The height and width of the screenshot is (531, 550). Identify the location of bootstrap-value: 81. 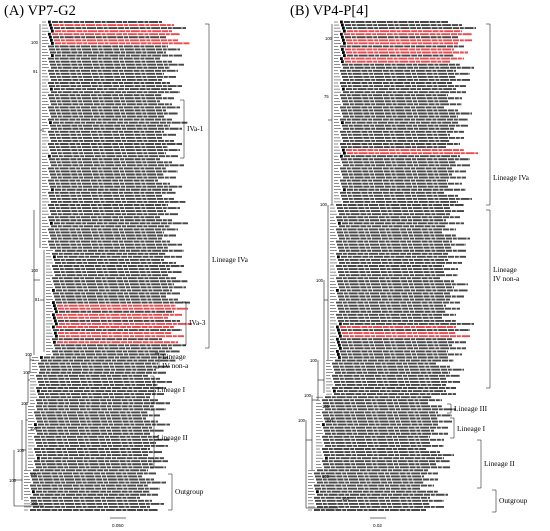
(37, 299).